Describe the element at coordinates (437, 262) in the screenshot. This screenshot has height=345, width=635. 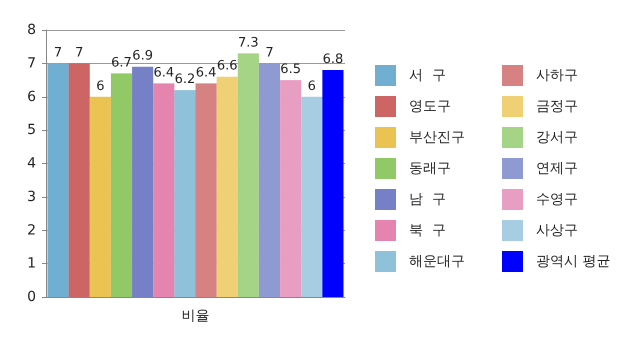
I see `legend-label: 해운대구` at that location.